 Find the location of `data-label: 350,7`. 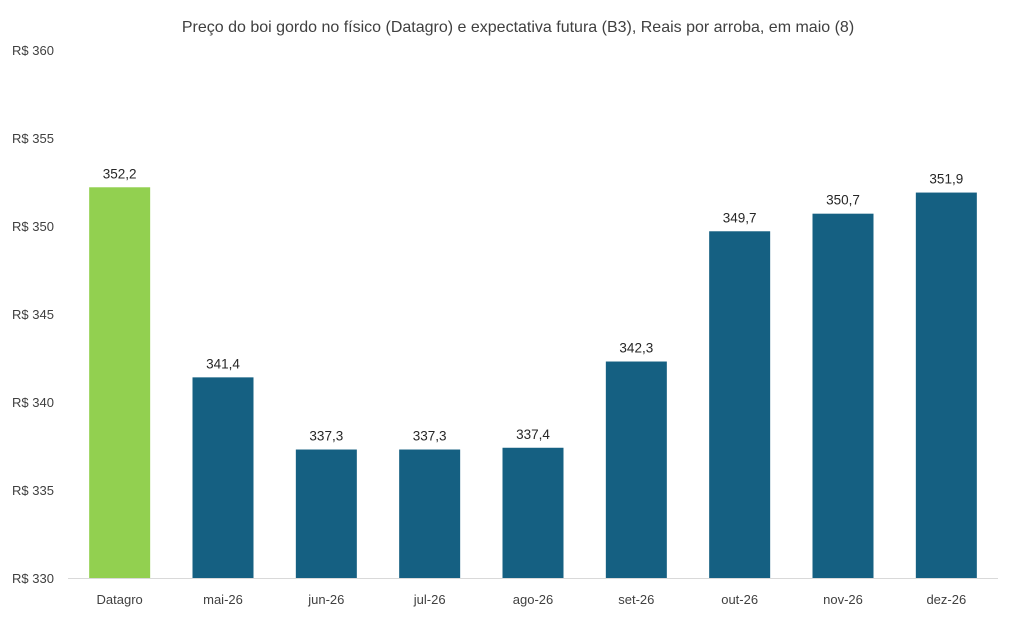

data-label: 350,7 is located at coordinates (843, 200).